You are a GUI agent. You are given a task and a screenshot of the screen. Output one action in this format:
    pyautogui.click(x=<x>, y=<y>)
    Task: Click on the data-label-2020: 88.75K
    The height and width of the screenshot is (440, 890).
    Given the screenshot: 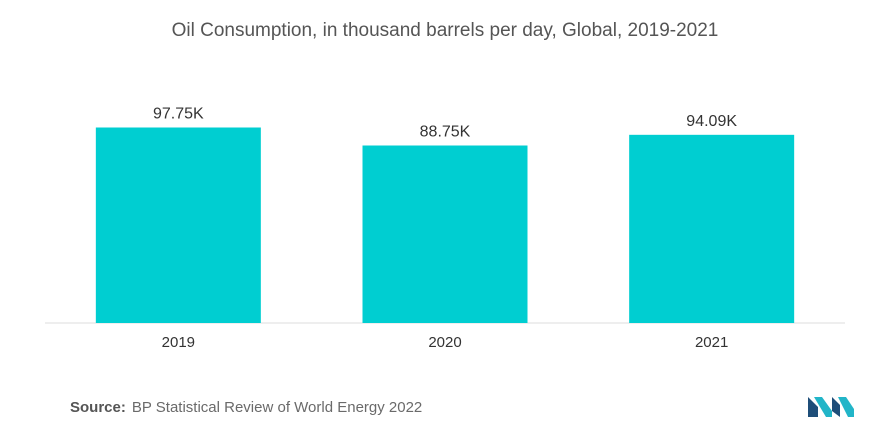 What is the action you would take?
    pyautogui.click(x=445, y=132)
    